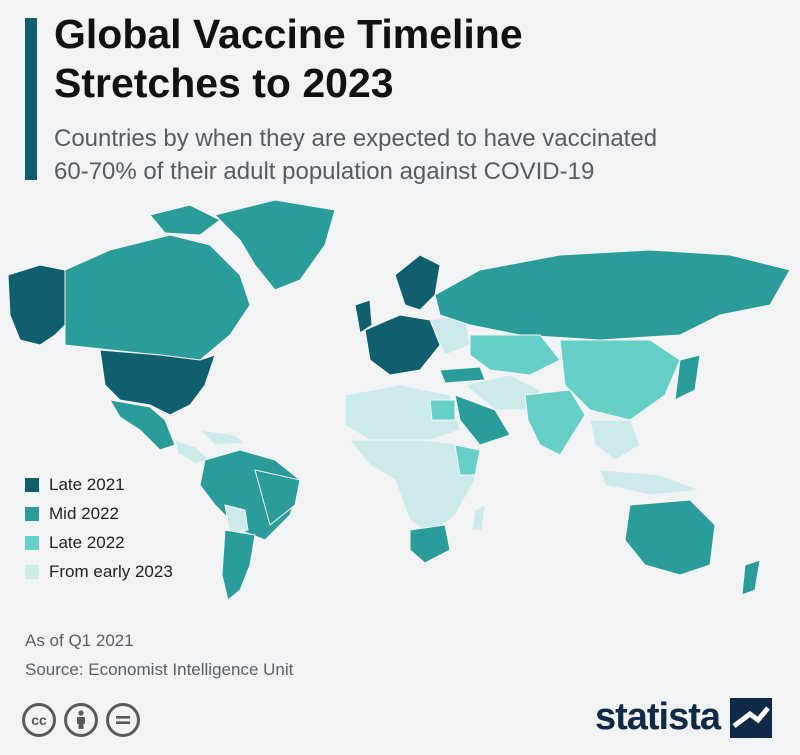 The image size is (800, 755). What do you see at coordinates (277, 497) in the screenshot?
I see `region-brazil-east` at bounding box center [277, 497].